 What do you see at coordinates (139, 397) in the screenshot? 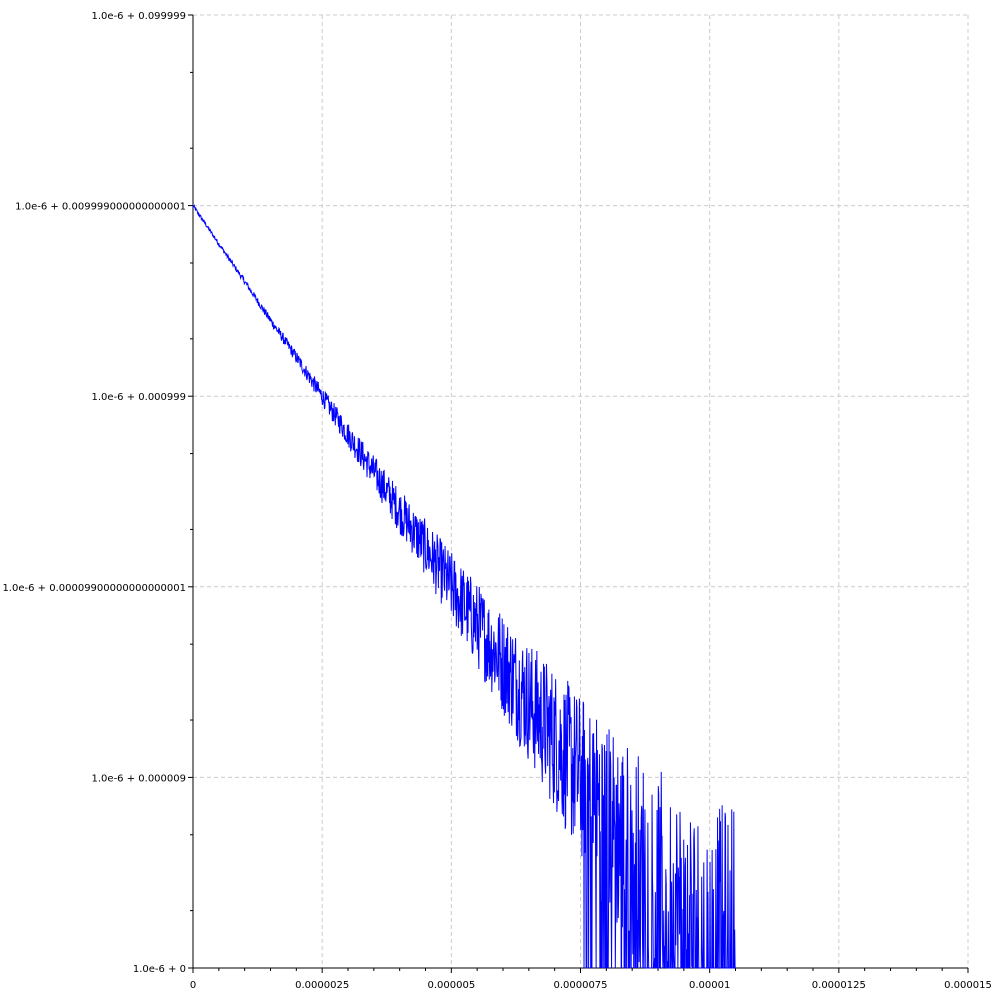
I see `y-tick-label: 1.0e-6 + 0.000999` at bounding box center [139, 397].